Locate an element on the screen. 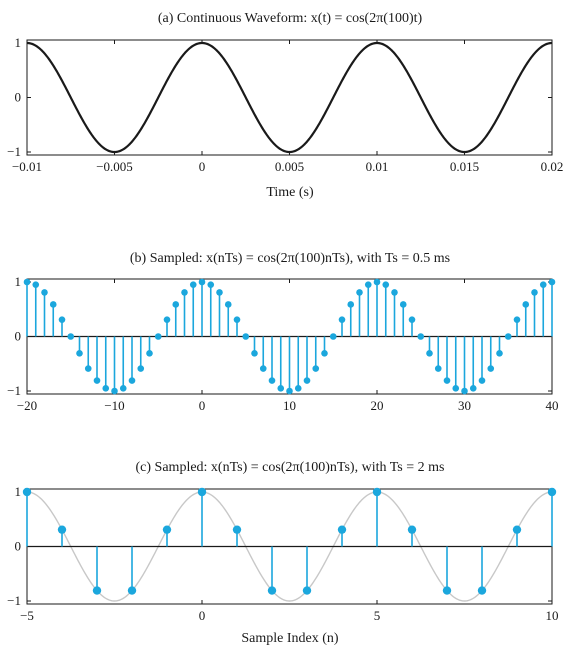  panel-b-x-tick-label: 20 is located at coordinates (377, 405).